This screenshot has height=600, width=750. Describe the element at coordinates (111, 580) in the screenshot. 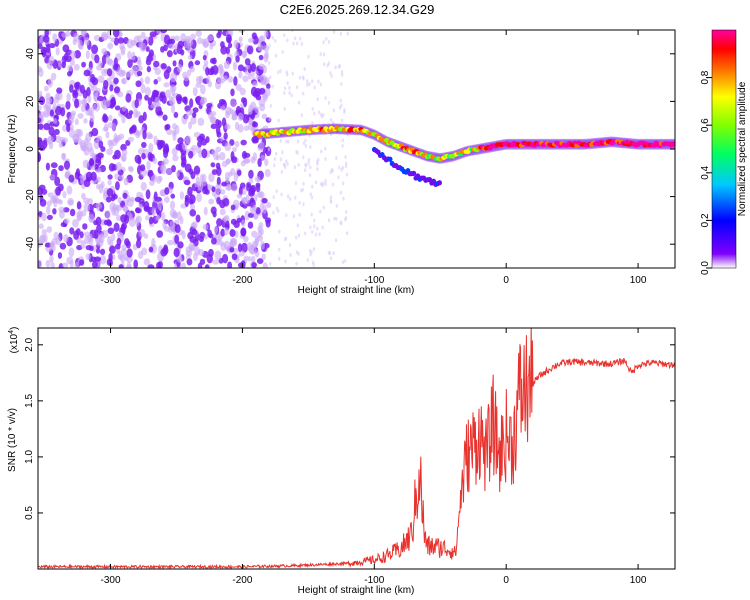

I see `x-tick-label: -300` at that location.